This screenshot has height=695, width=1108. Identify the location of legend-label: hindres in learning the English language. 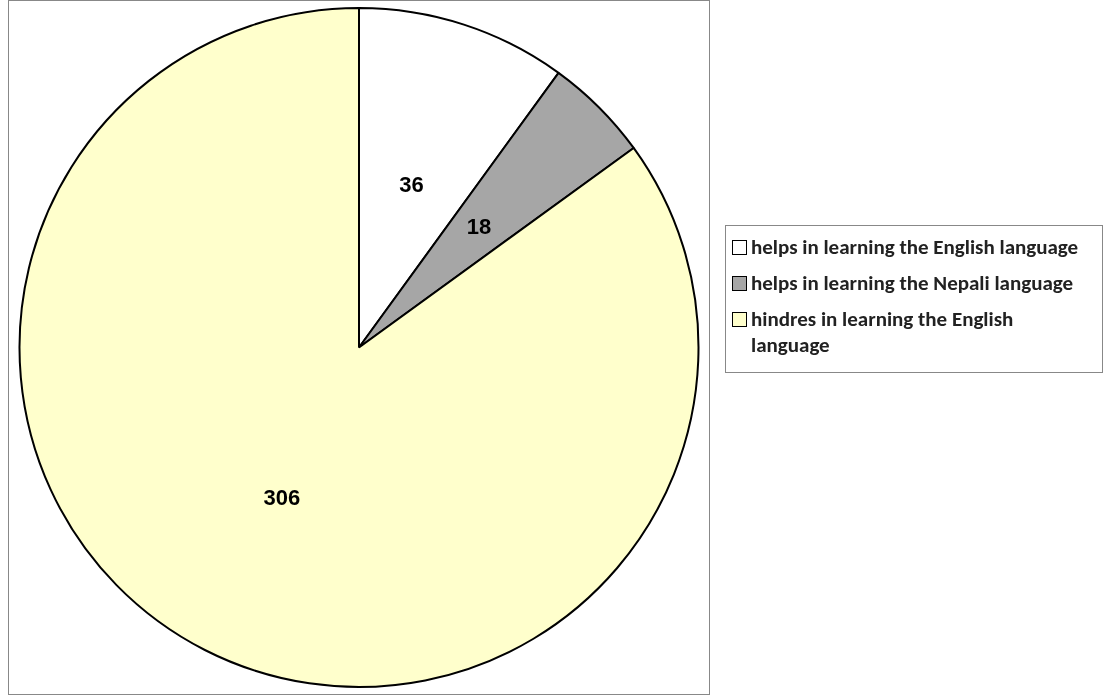
(883, 332).